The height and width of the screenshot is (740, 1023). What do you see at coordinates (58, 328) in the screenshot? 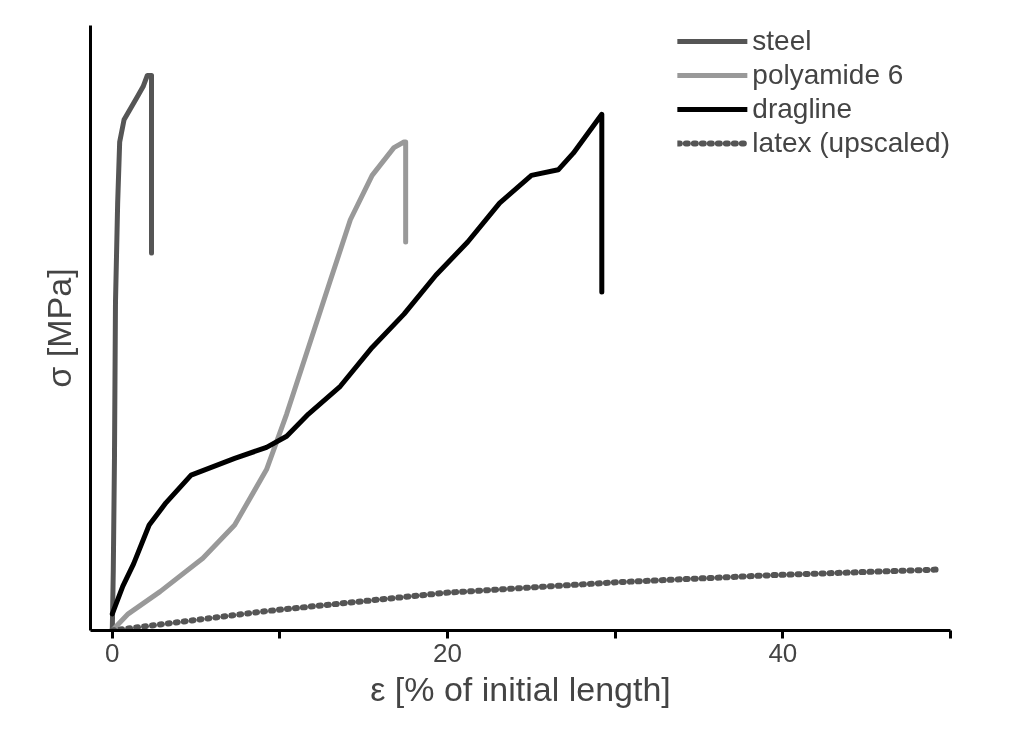
I see `y-axis-title: σ [MPa]` at bounding box center [58, 328].